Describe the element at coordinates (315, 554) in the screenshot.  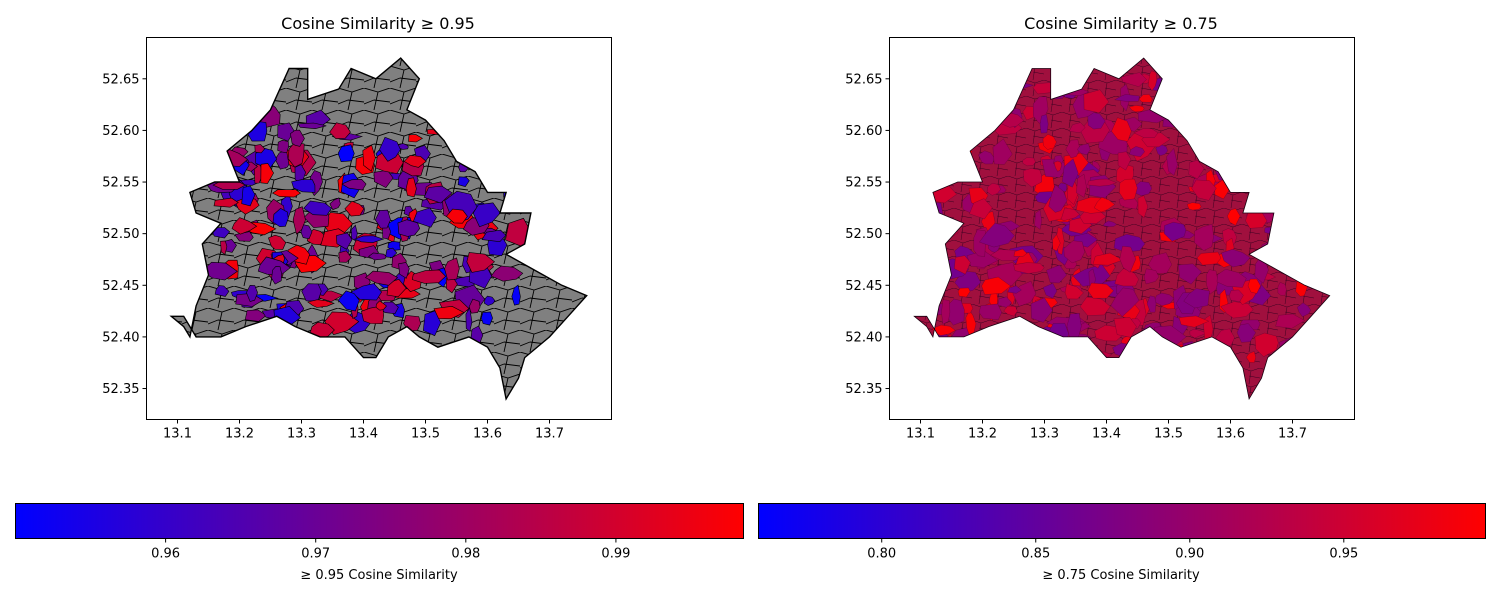
I see `colorbar-tick-label: 0.97` at that location.